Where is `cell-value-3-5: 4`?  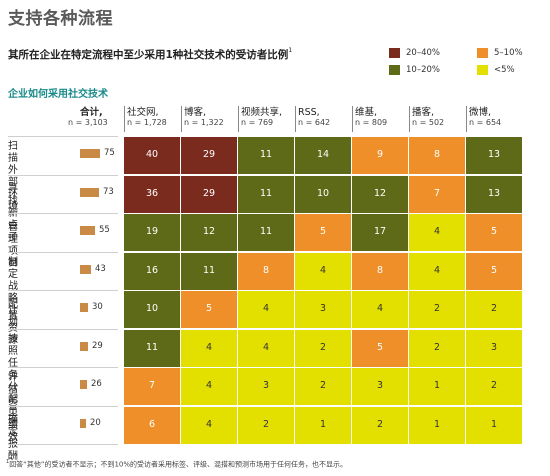
cell-value-3-5: 4 is located at coordinates (437, 270).